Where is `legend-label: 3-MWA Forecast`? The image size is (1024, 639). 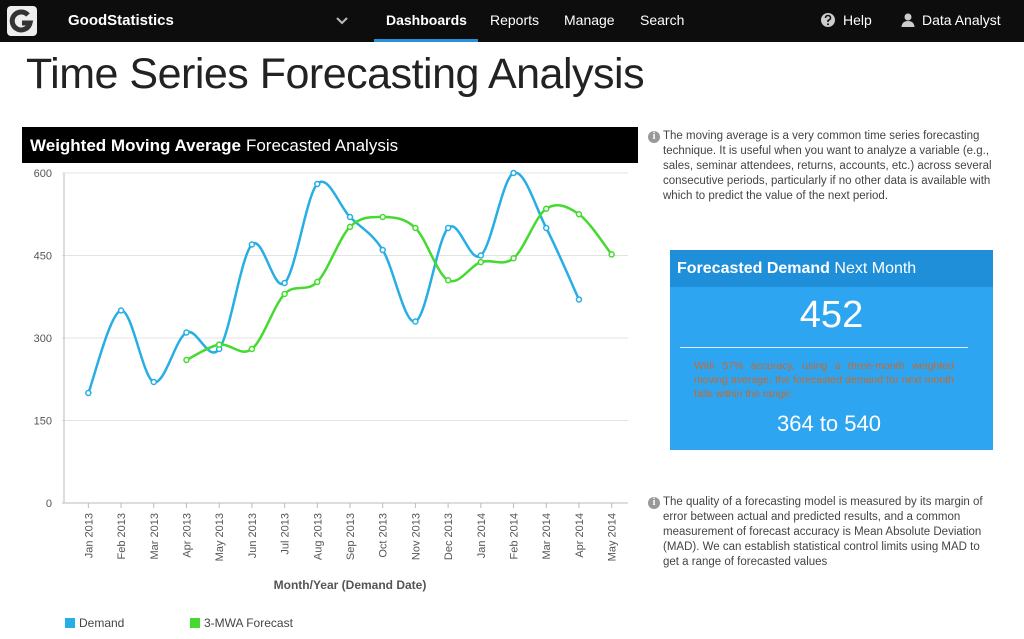 legend-label: 3-MWA Forecast is located at coordinates (249, 623).